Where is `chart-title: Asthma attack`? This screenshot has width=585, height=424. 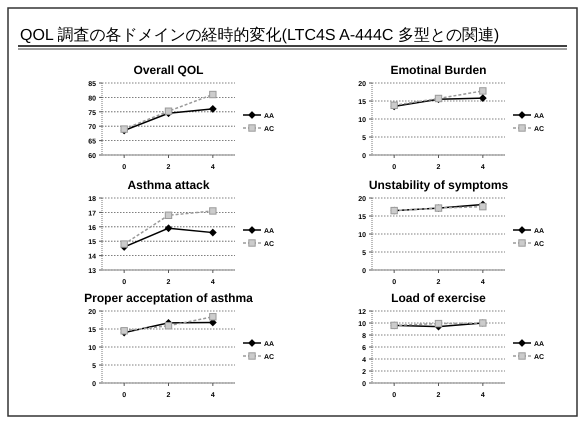 chart-title: Asthma attack is located at coordinates (168, 185).